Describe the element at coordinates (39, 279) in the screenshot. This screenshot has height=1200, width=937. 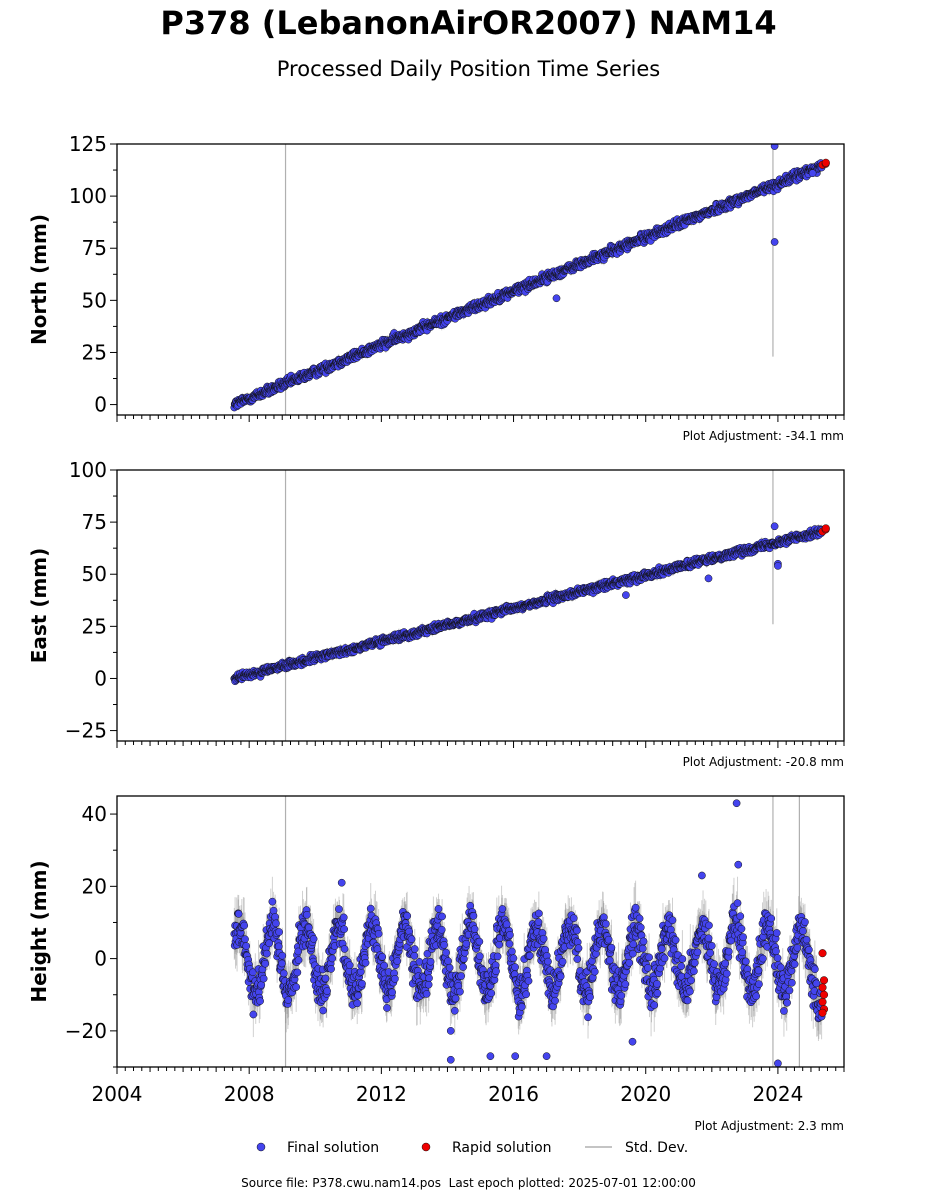
I see `y-axis-label: North (mm)` at that location.